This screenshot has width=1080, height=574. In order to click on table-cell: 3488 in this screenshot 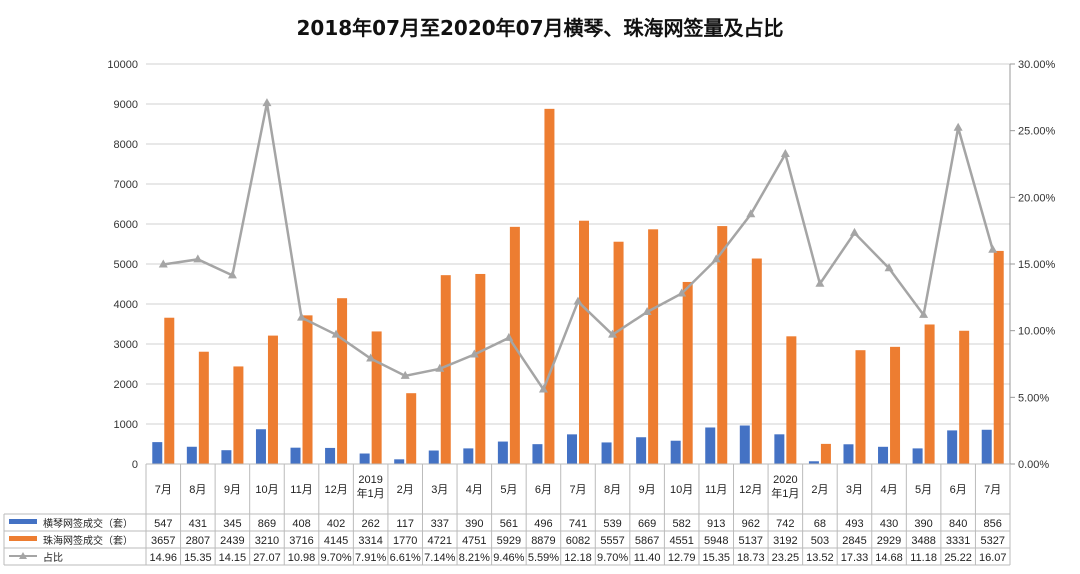, I will do `click(923, 541)`.